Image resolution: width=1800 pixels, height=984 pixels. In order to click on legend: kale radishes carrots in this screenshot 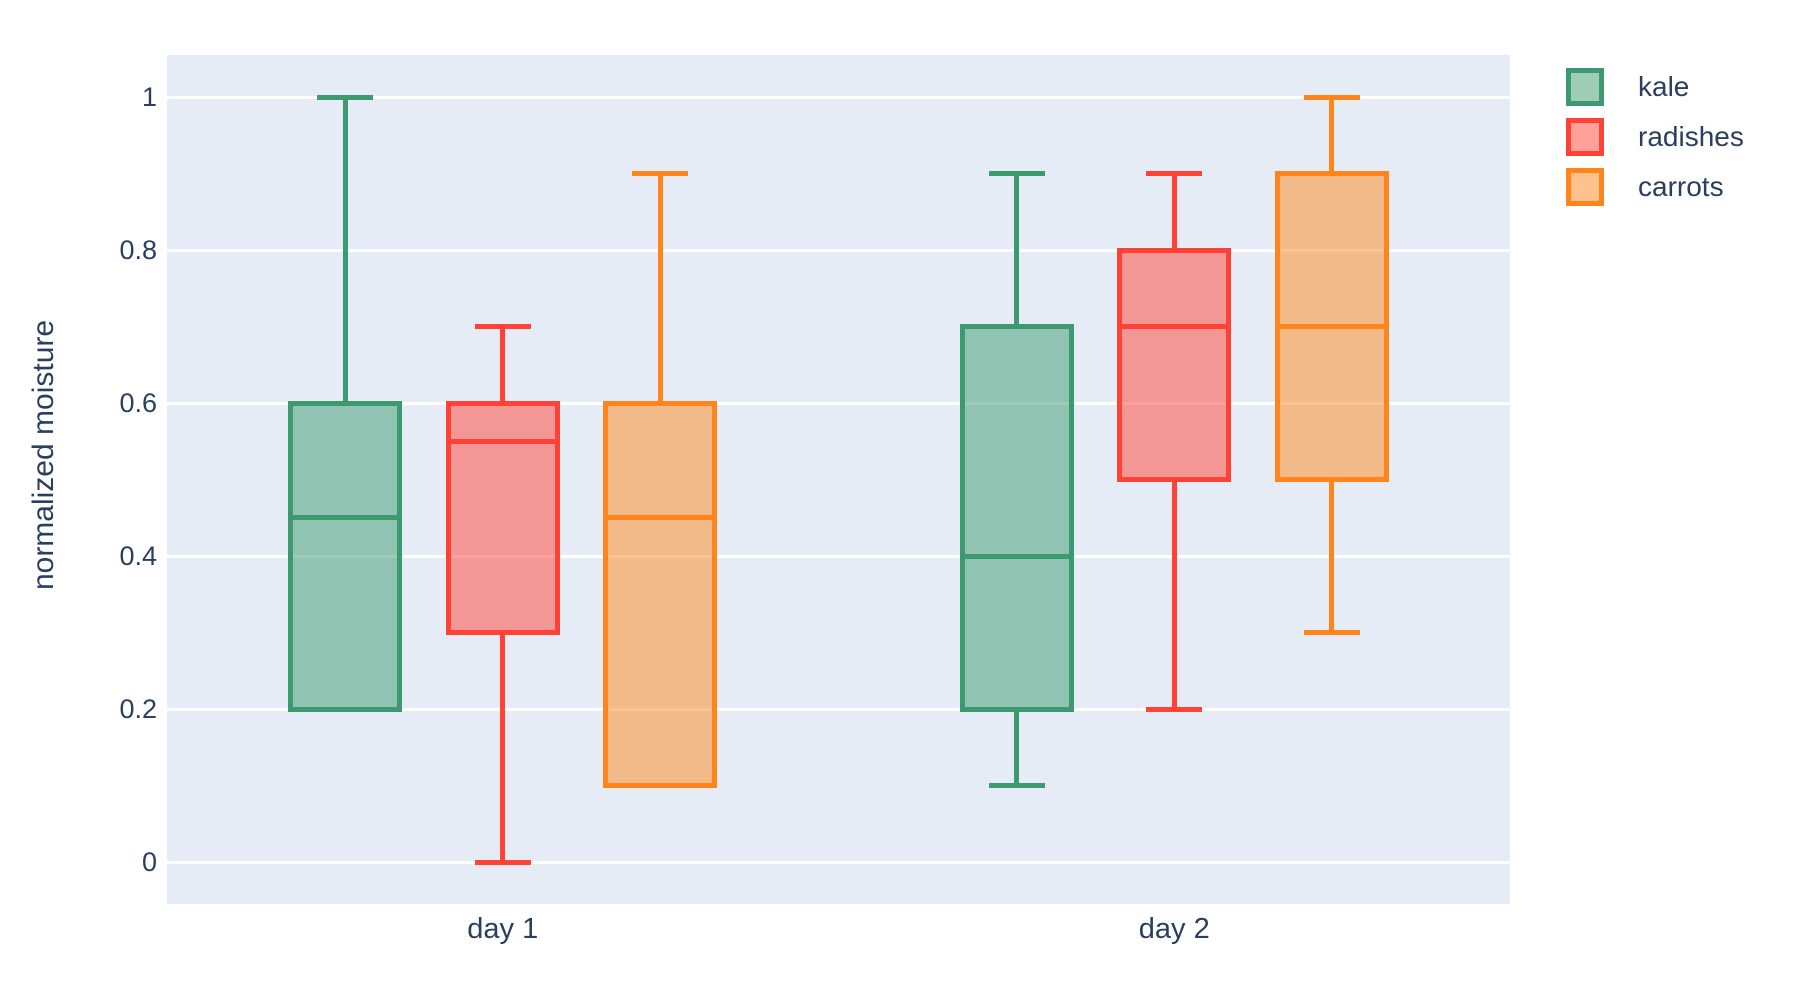, I will do `click(1655, 137)`.